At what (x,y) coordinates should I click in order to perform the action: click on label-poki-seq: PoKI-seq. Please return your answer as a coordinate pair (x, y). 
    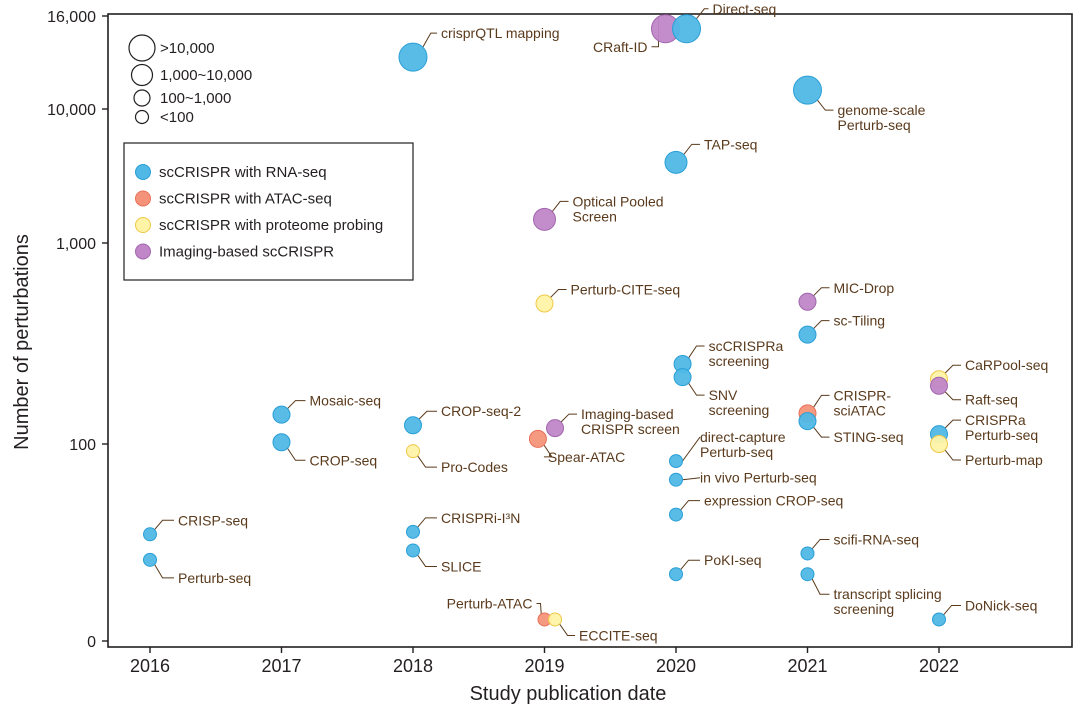
    Looking at the image, I should click on (733, 560).